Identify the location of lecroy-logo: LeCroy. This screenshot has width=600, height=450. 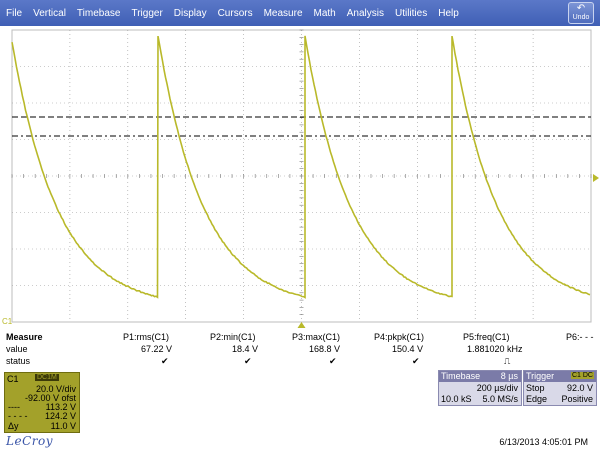
(29, 441).